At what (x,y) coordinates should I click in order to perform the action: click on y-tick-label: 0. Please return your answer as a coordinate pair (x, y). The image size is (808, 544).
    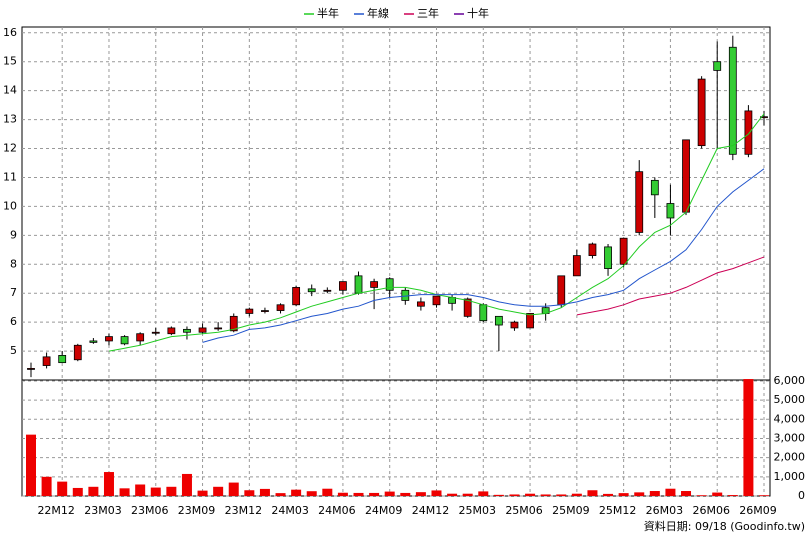
    Looking at the image, I should click on (801, 495).